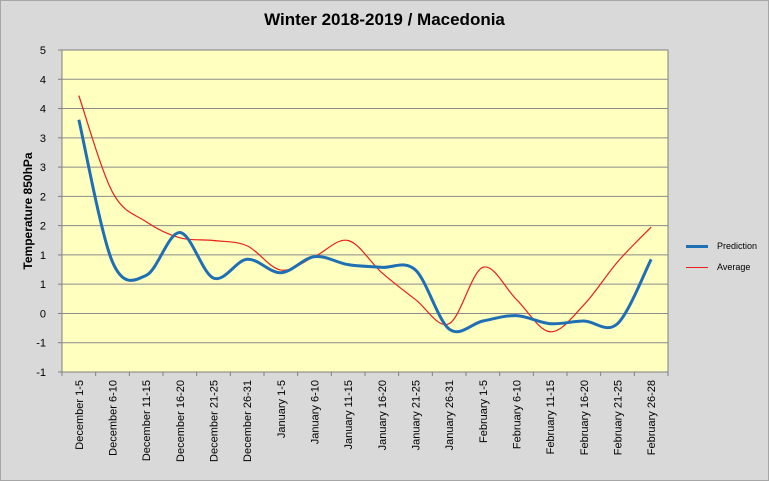  I want to click on x-tick-label: December 6-10, so click(114, 418).